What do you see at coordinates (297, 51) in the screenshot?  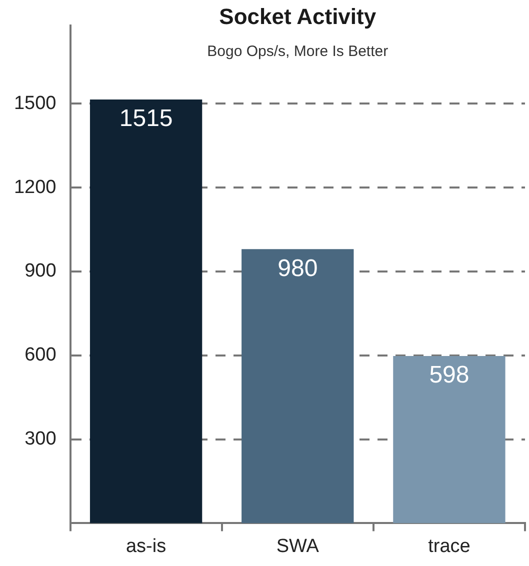 I see `text: Bogo Ops/s, More Is Better` at bounding box center [297, 51].